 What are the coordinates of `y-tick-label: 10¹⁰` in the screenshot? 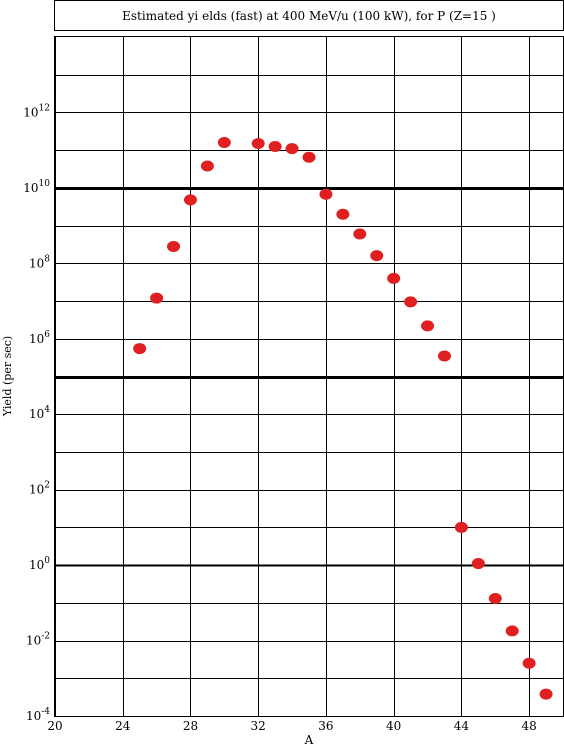 It's located at (36, 187).